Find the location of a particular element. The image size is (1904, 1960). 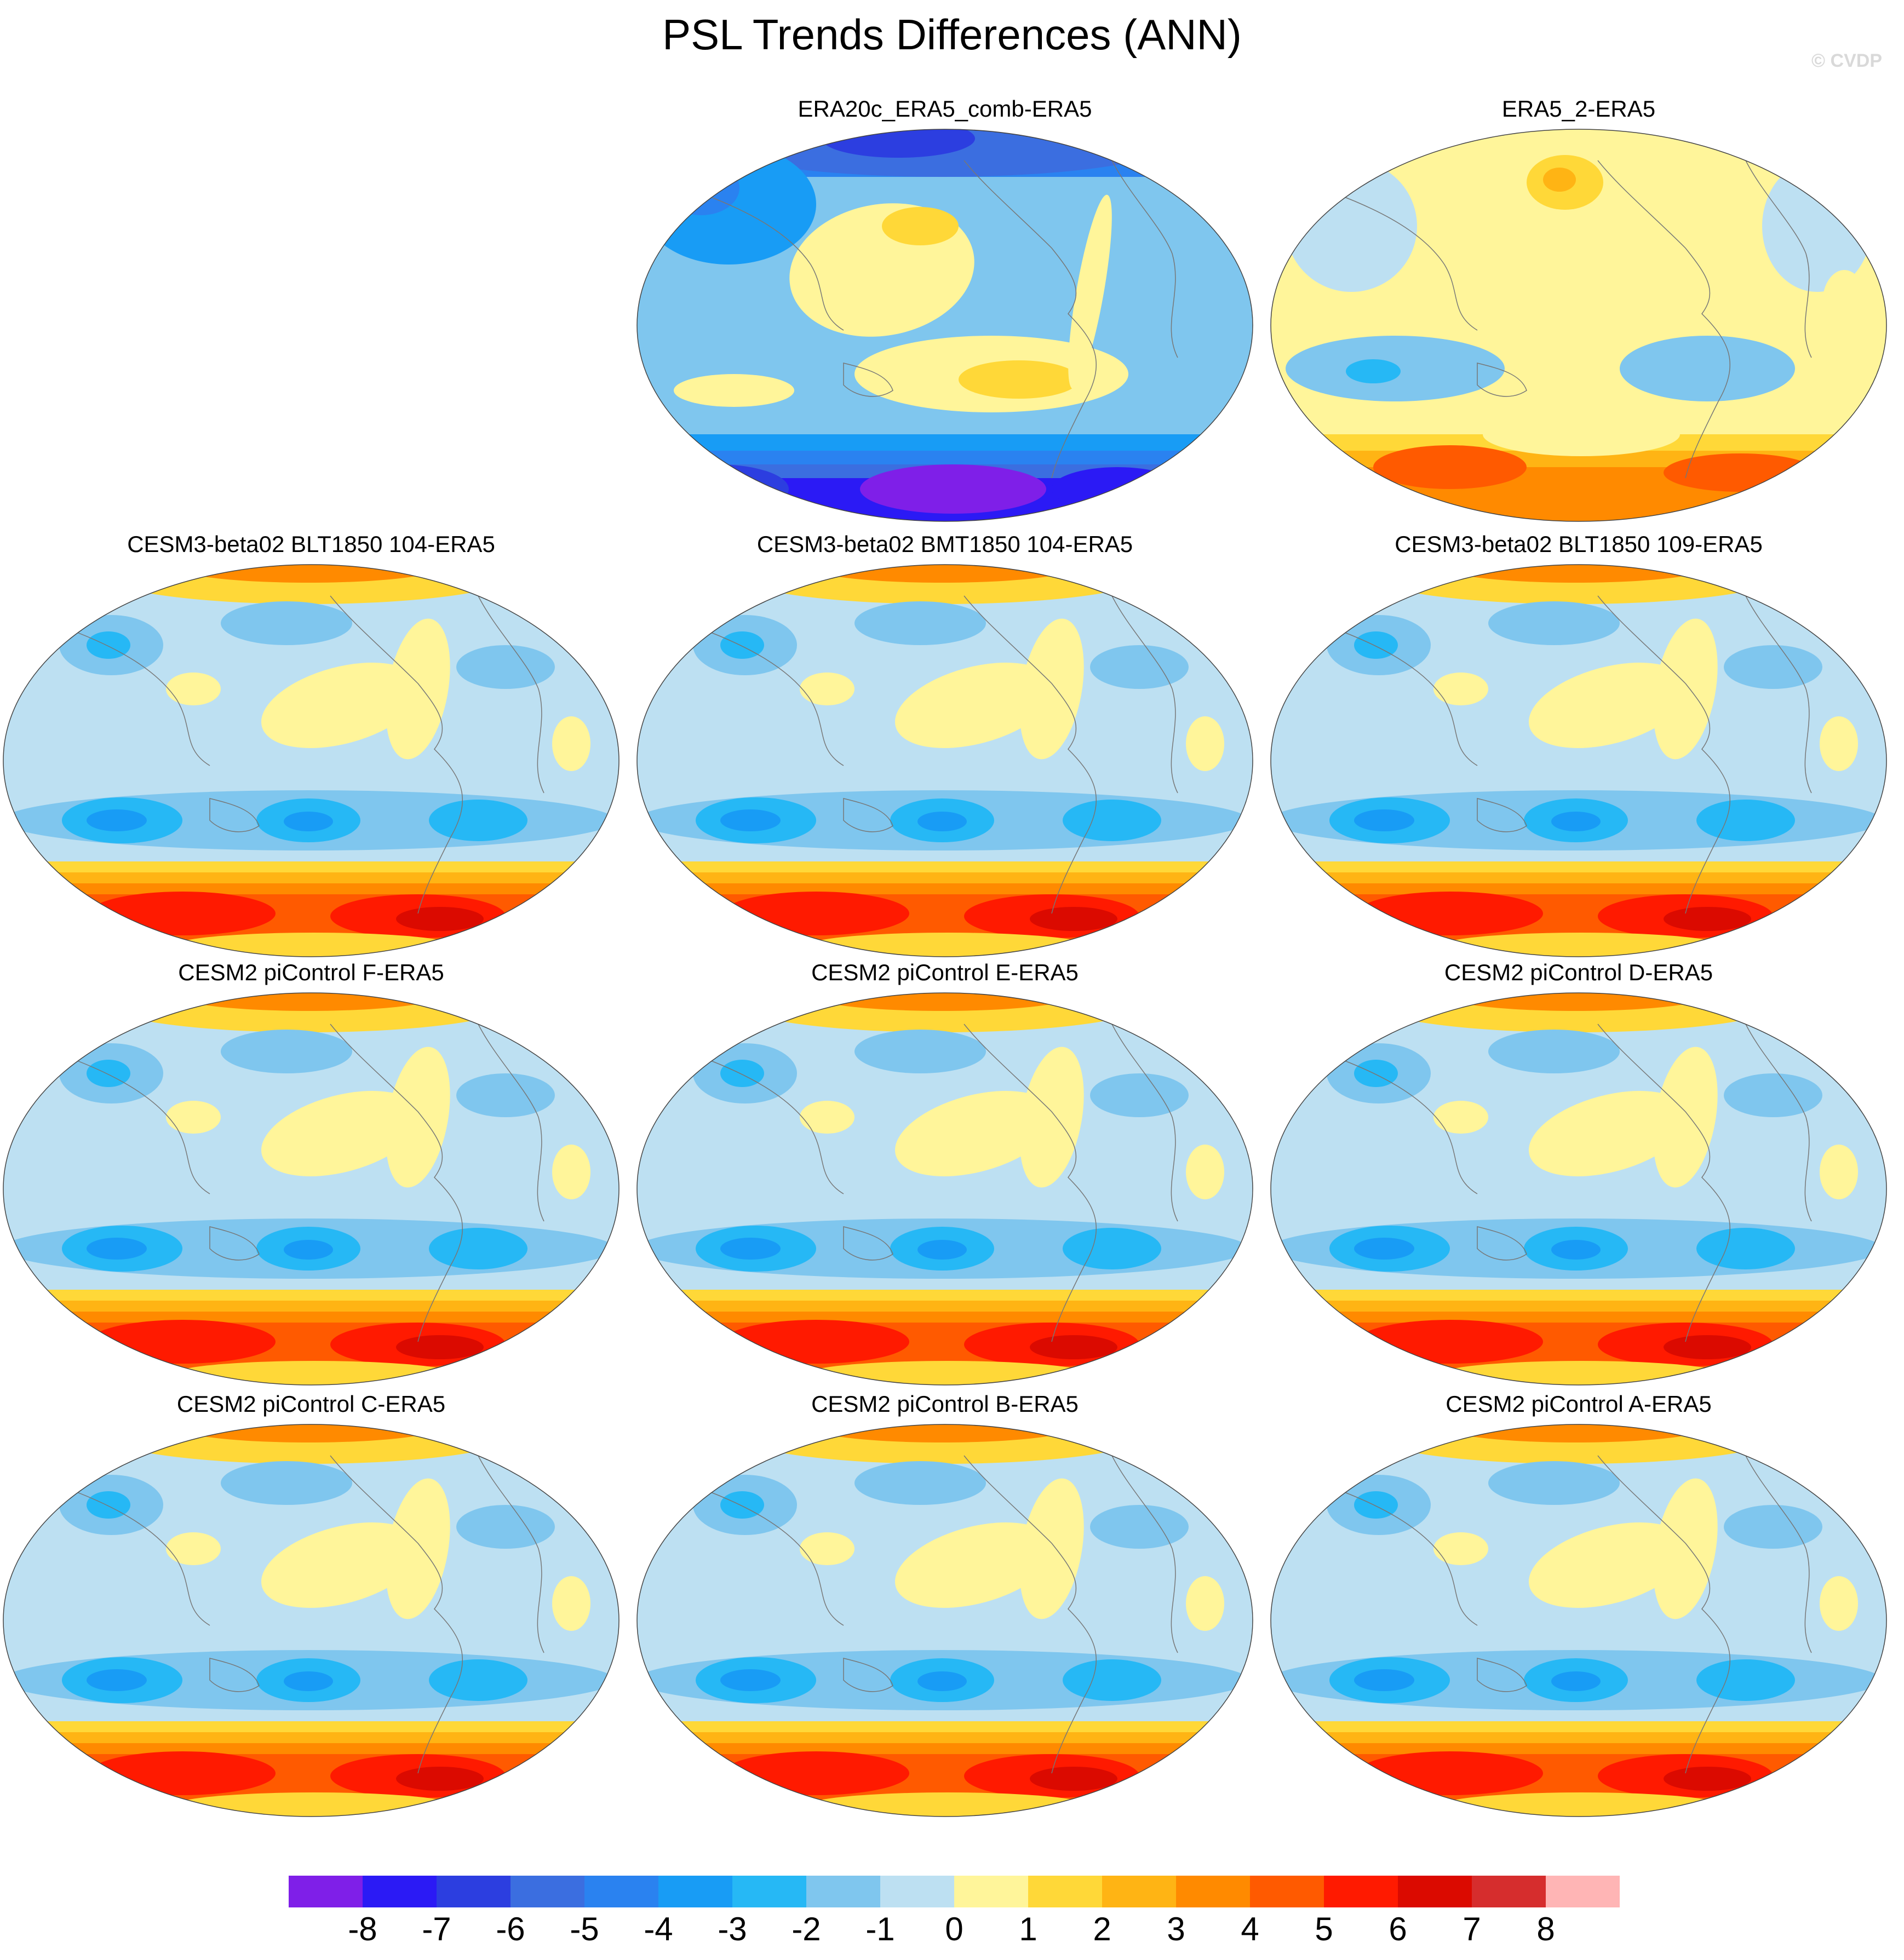

panel-title: CESM3-beta02 BMT1850 104-ERA5 is located at coordinates (944, 544).